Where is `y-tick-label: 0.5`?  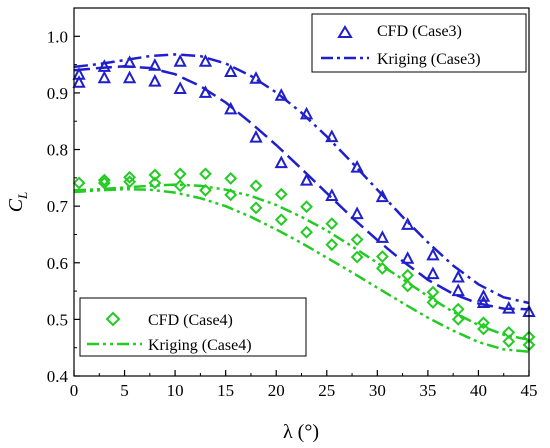
y-tick-label: 0.5 is located at coordinates (57, 319).